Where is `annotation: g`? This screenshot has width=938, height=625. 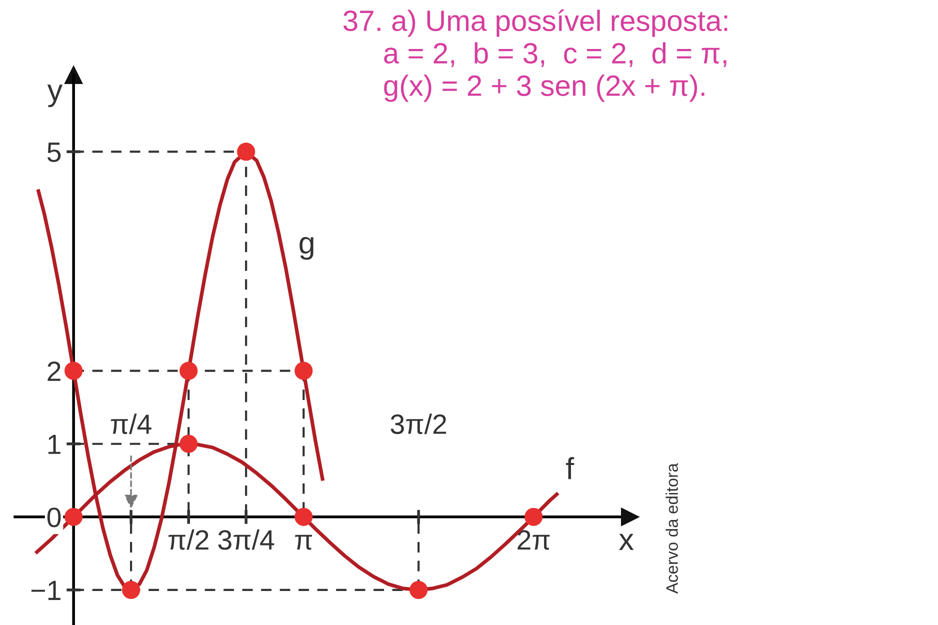
annotation: g is located at coordinates (307, 248).